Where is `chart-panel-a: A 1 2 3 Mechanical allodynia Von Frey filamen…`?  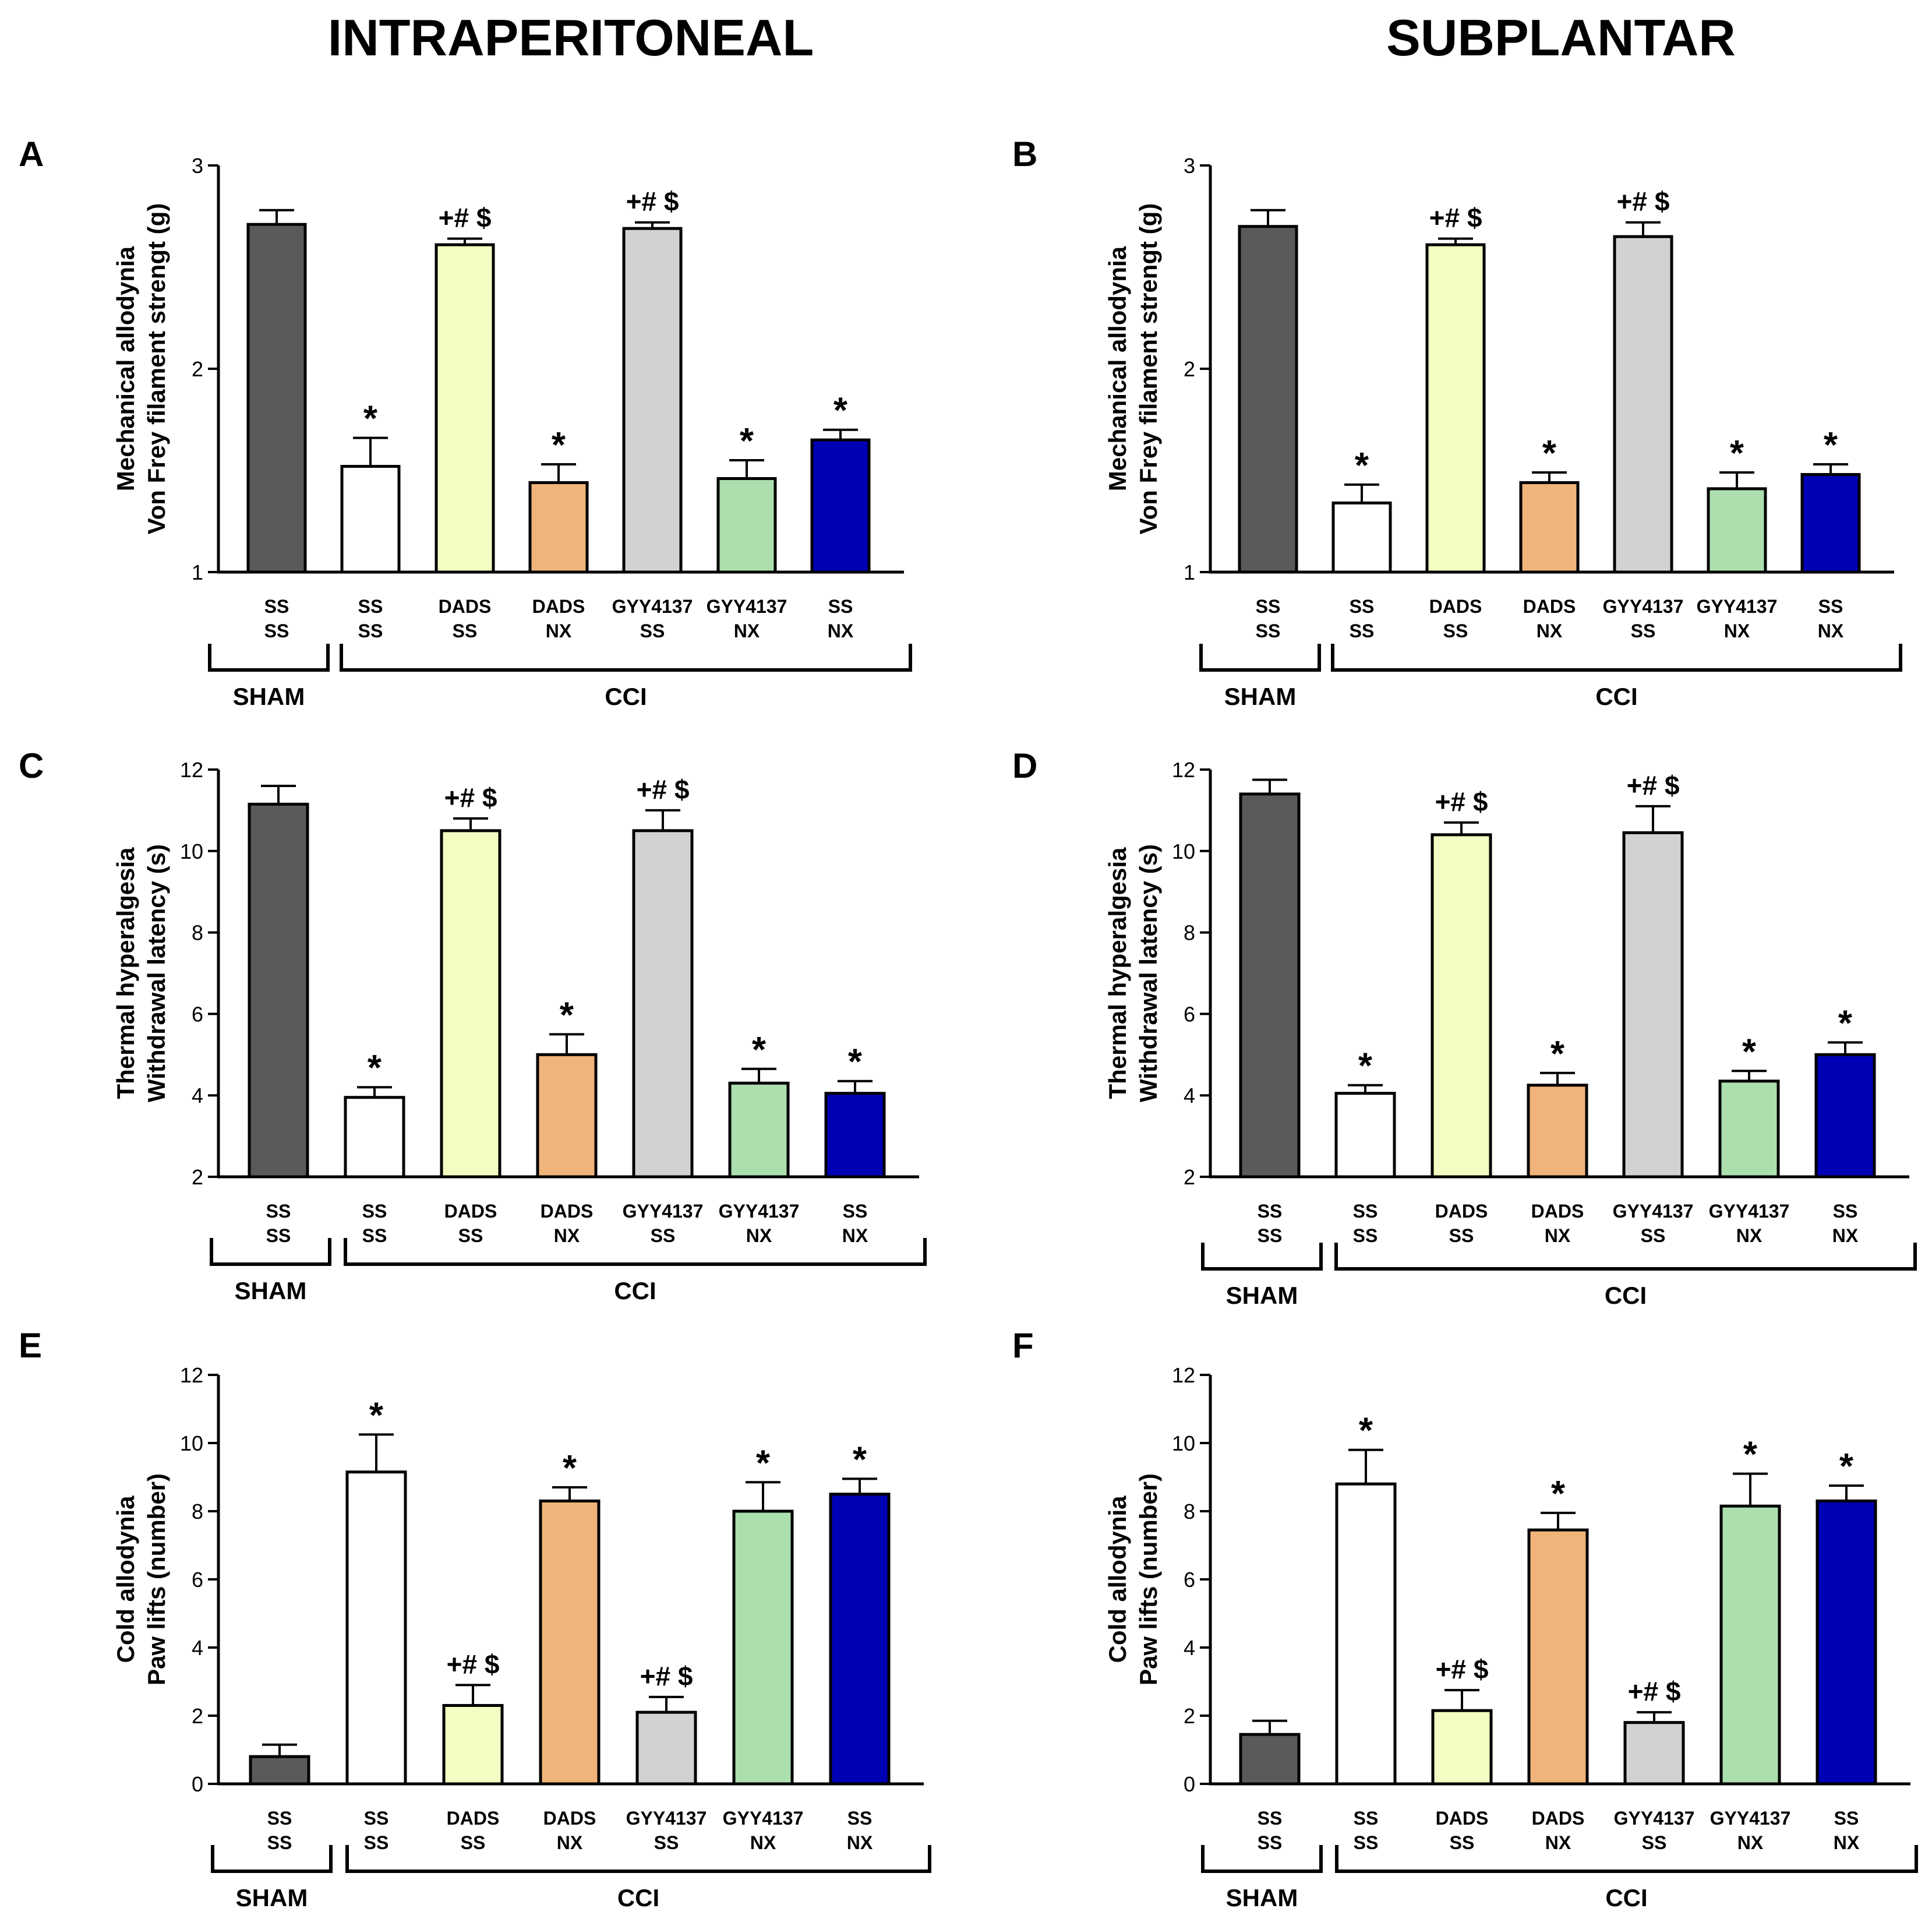 chart-panel-a: A 1 2 3 Mechanical allodynia Von Frey filamen… is located at coordinates (465, 423).